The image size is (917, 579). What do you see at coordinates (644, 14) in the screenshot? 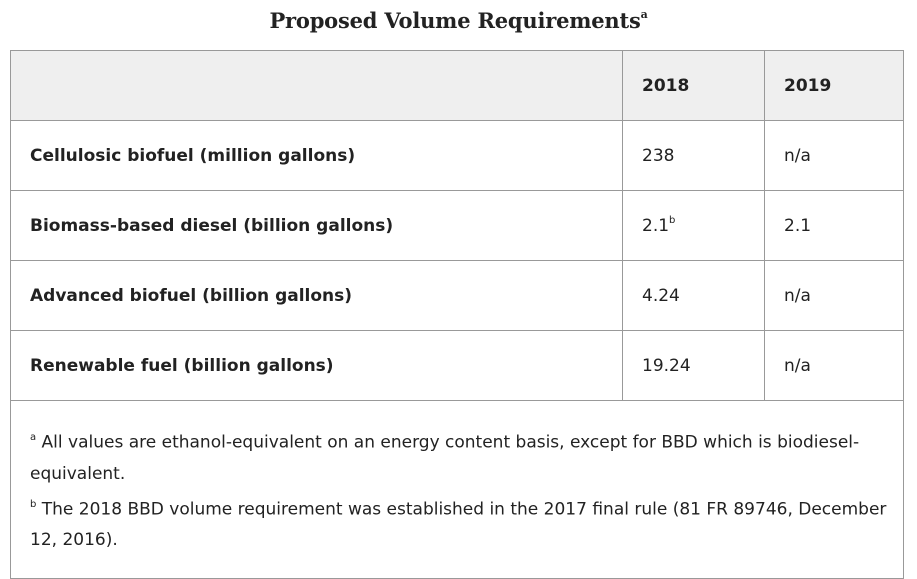
I see `title-footnote-mark: a` at bounding box center [644, 14].